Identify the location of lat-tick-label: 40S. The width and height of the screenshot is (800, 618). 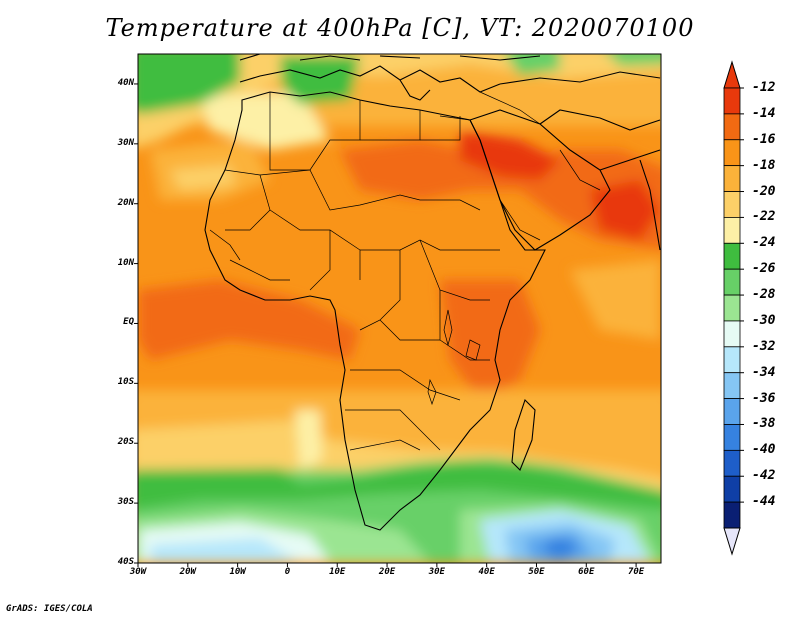
(125, 562).